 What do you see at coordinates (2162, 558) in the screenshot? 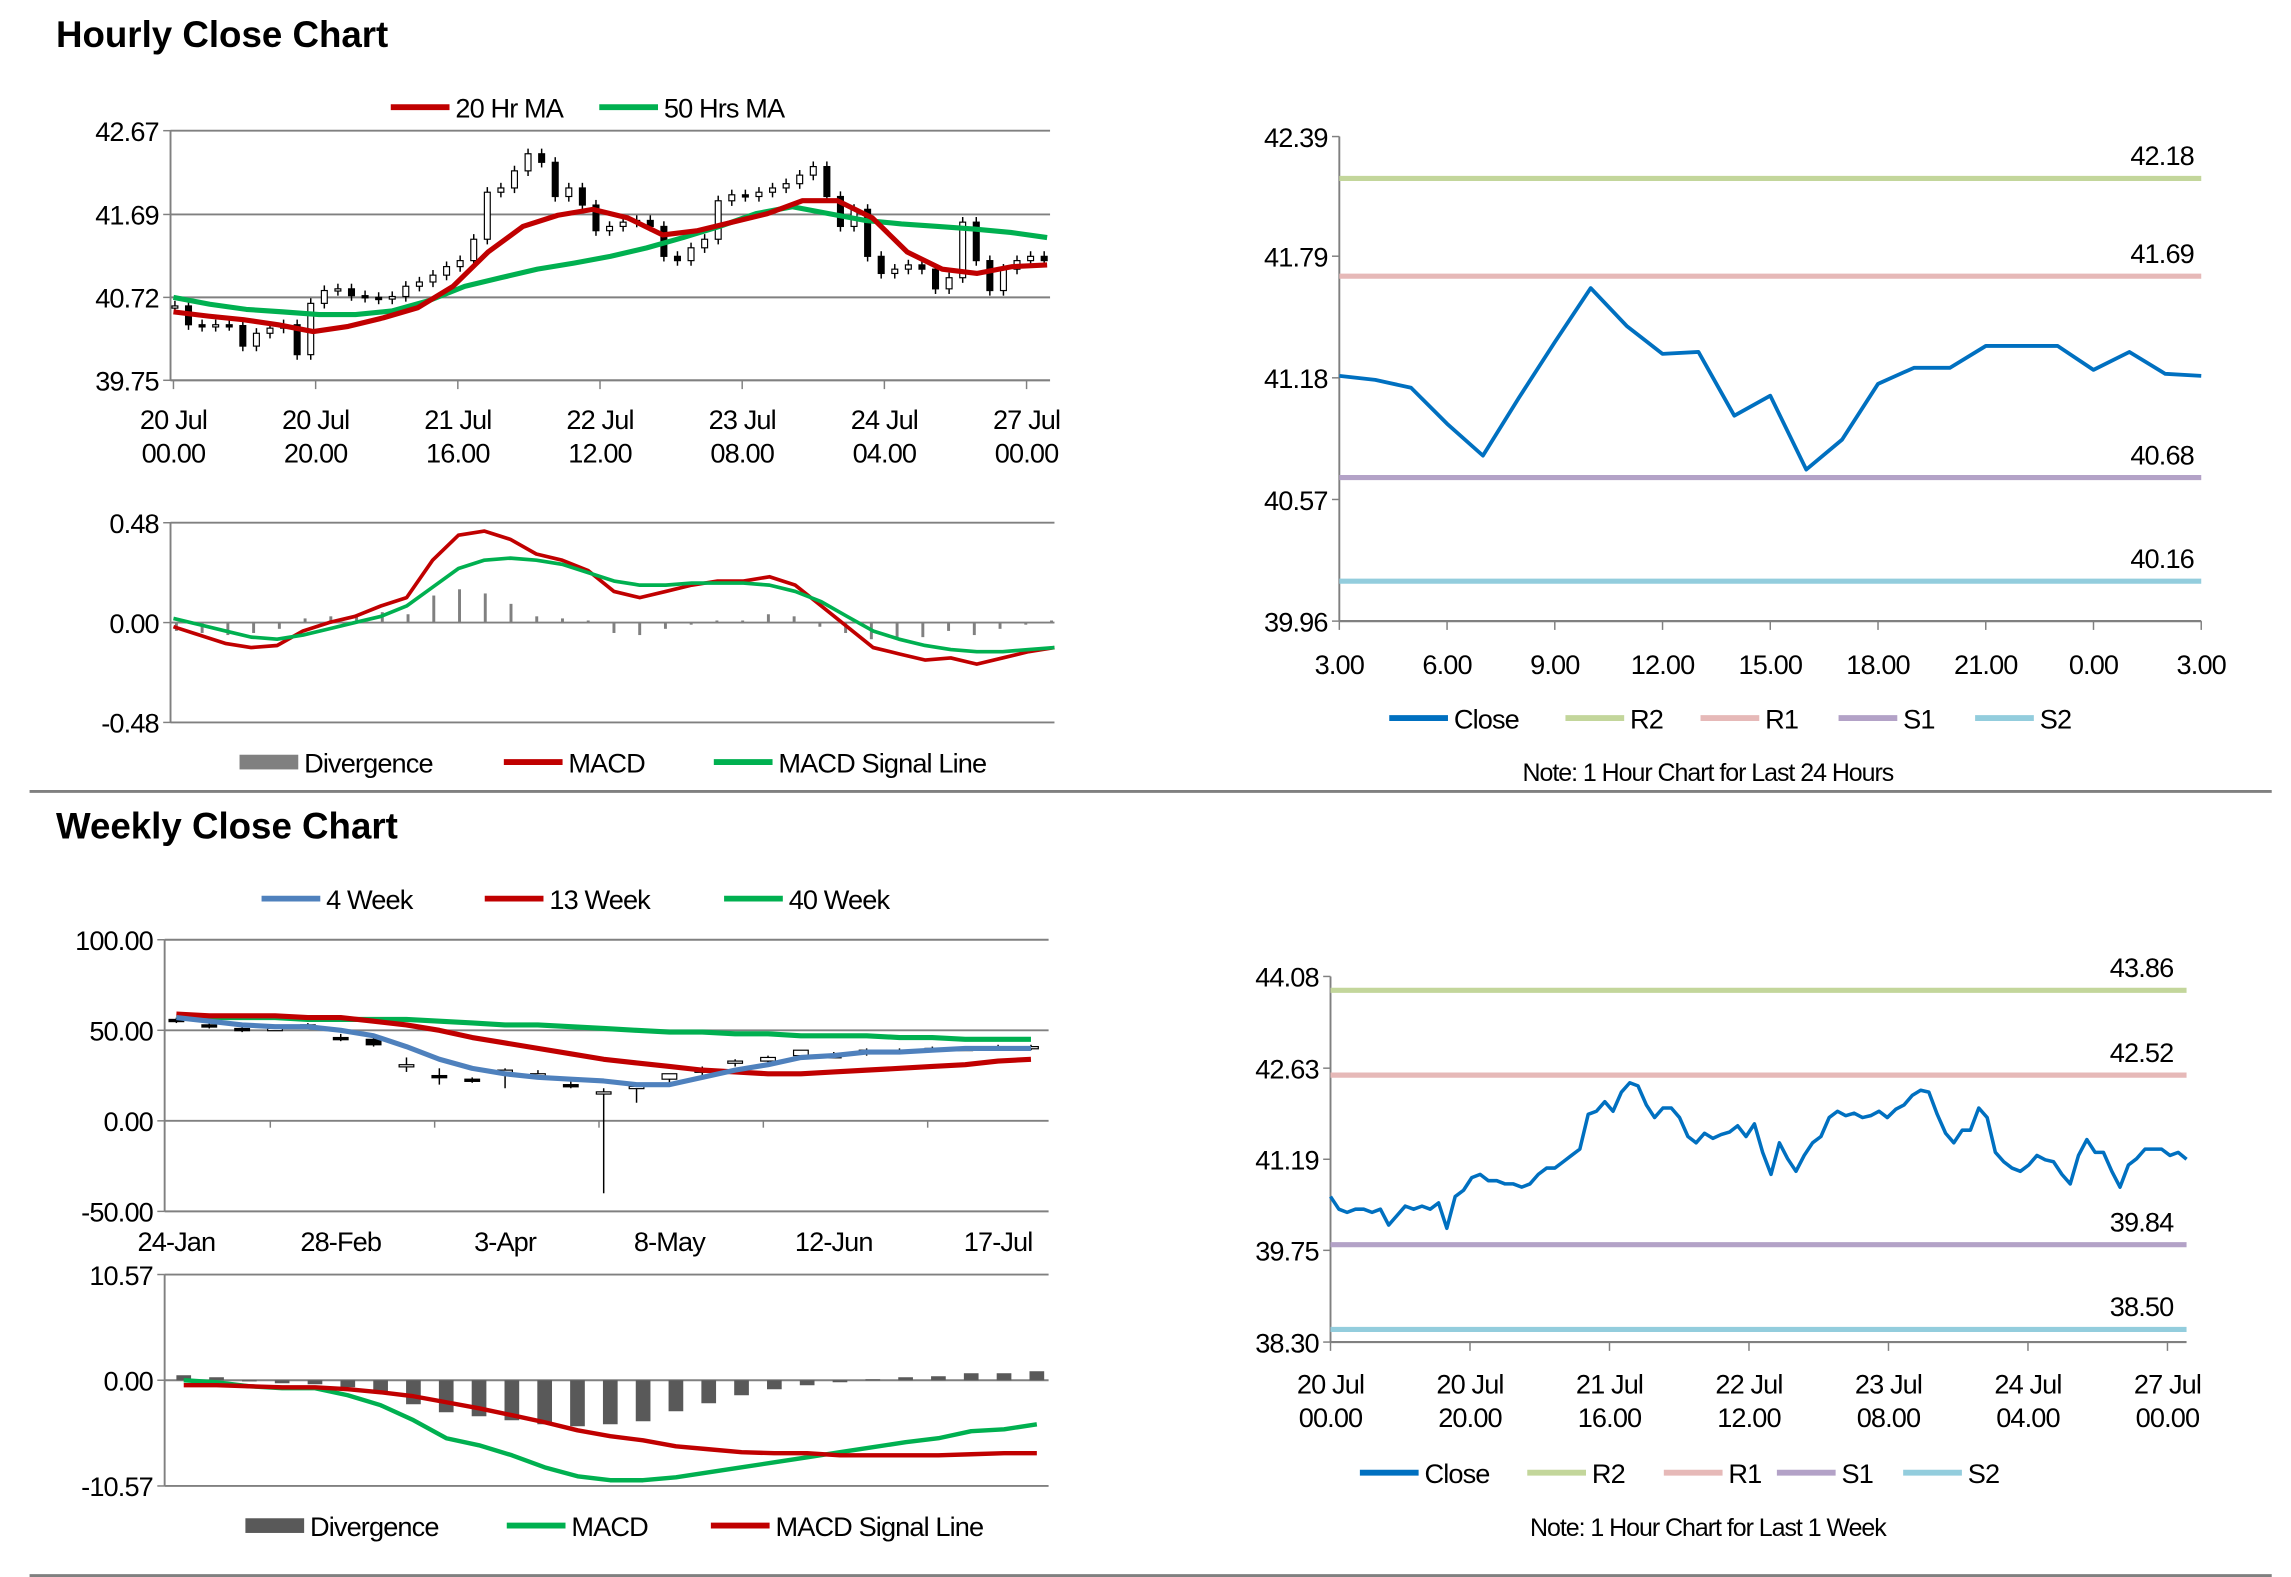
I see `level-label-s2: 40.16` at bounding box center [2162, 558].